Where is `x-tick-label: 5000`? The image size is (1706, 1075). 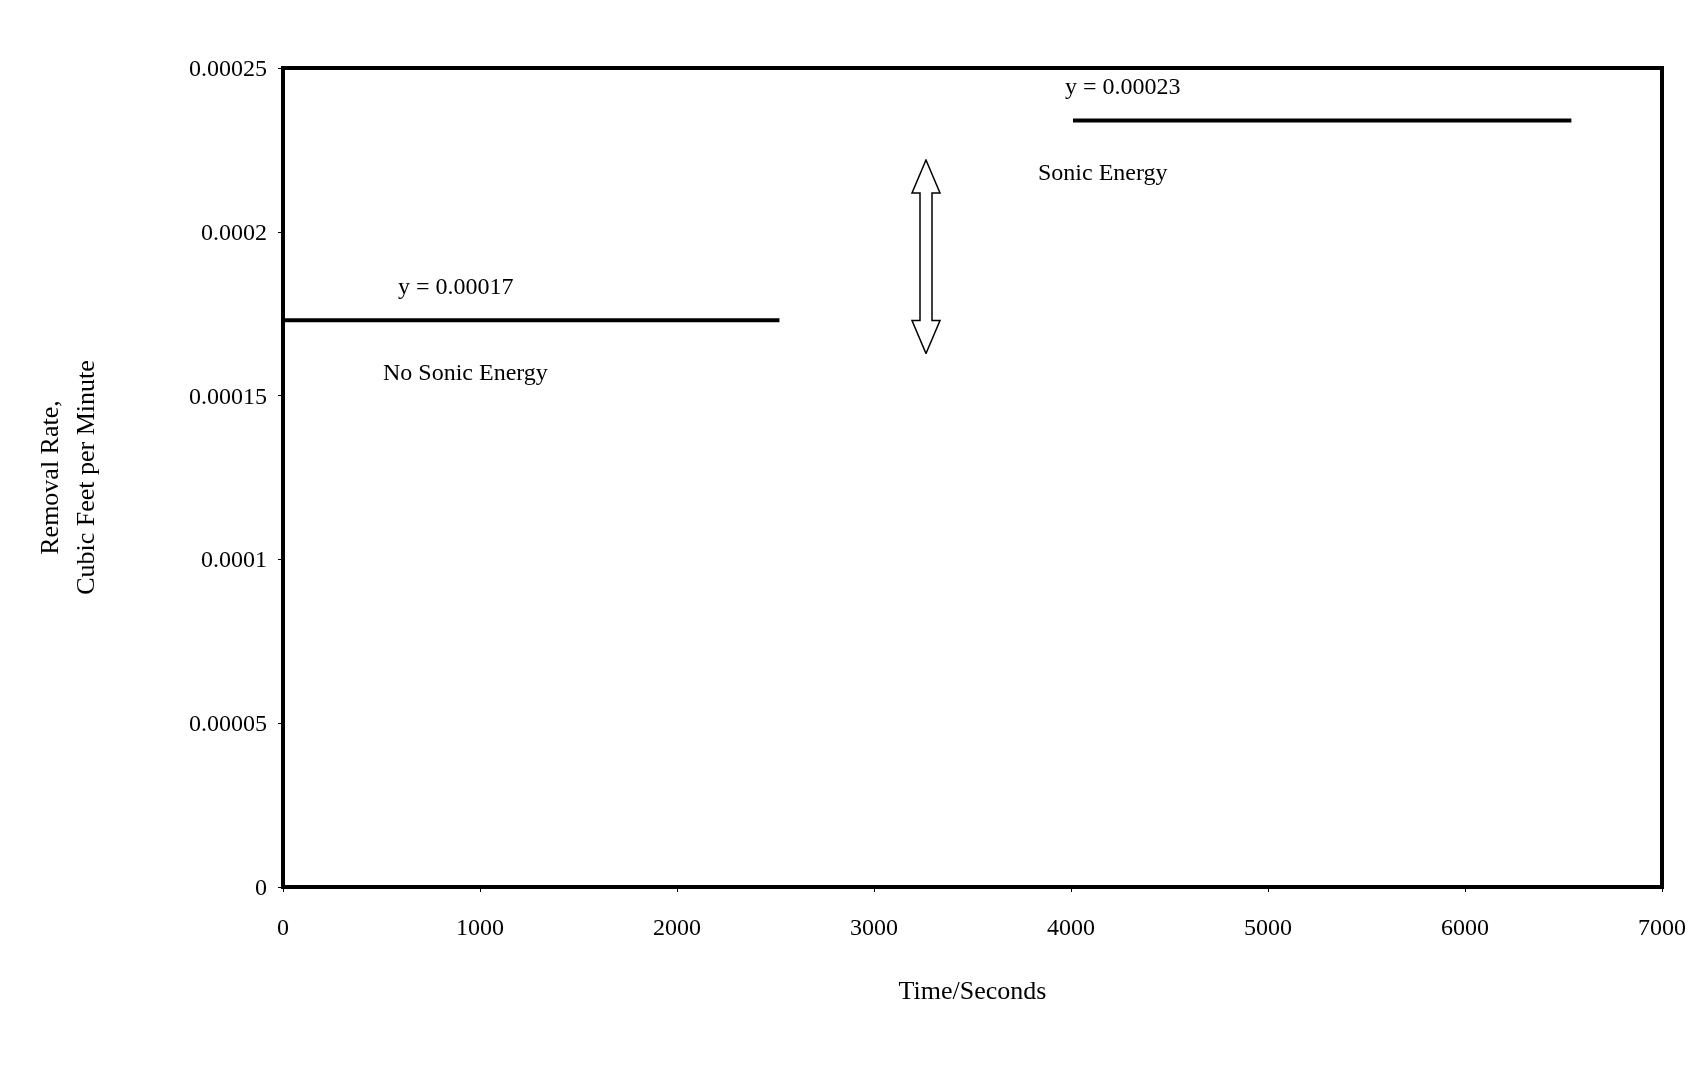
x-tick-label: 5000 is located at coordinates (1268, 927).